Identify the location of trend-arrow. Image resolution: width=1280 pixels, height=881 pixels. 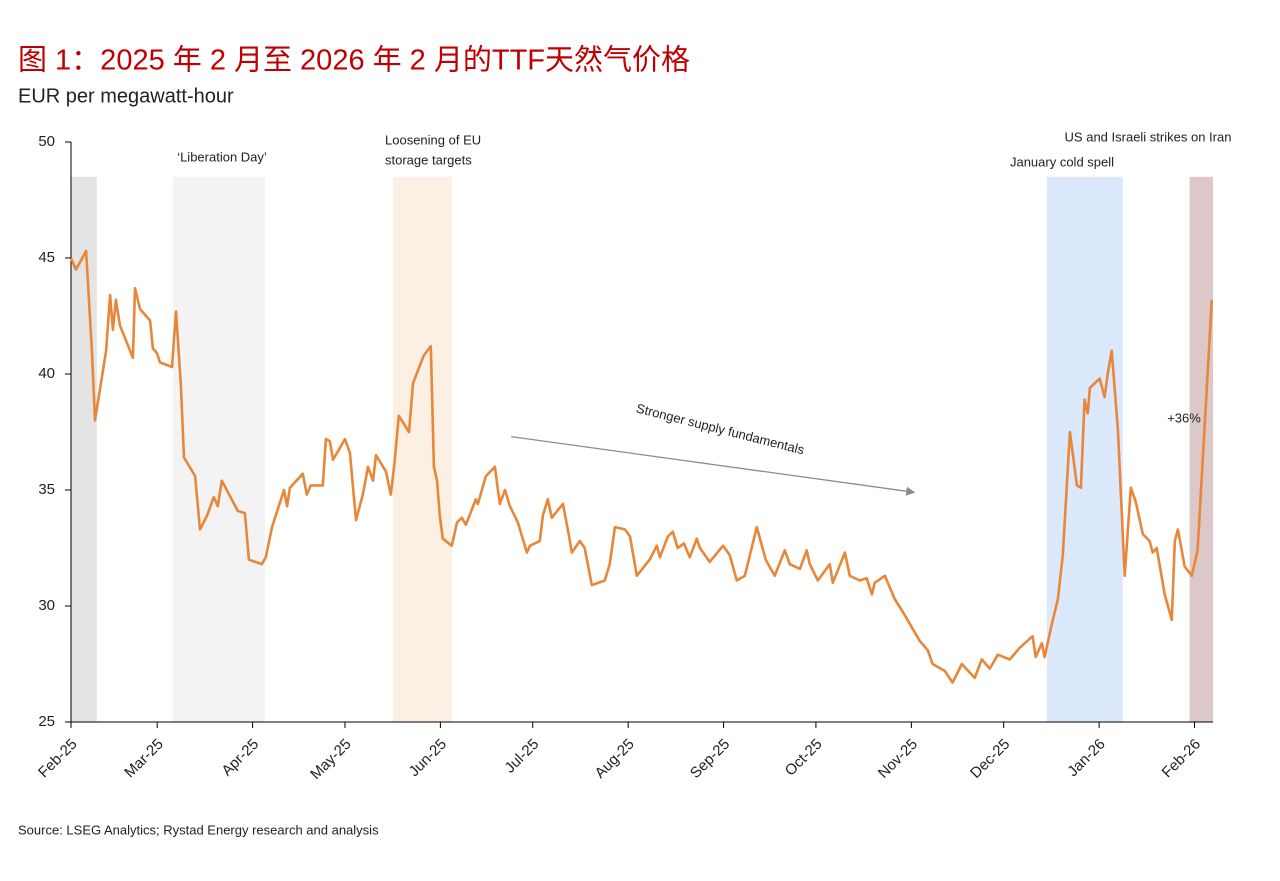
(713, 465).